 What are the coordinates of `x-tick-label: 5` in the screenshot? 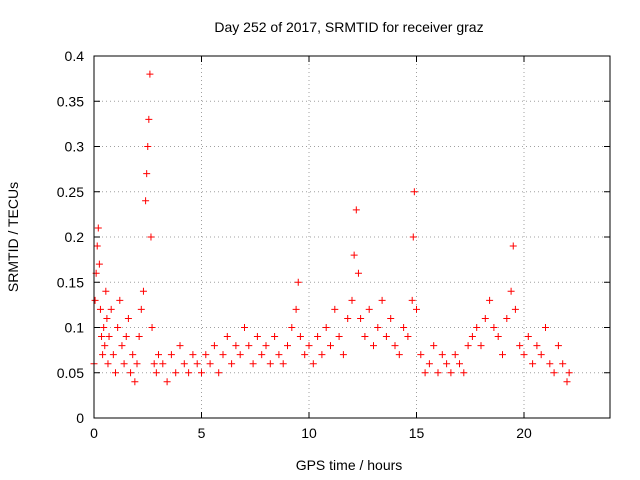 It's located at (202, 433).